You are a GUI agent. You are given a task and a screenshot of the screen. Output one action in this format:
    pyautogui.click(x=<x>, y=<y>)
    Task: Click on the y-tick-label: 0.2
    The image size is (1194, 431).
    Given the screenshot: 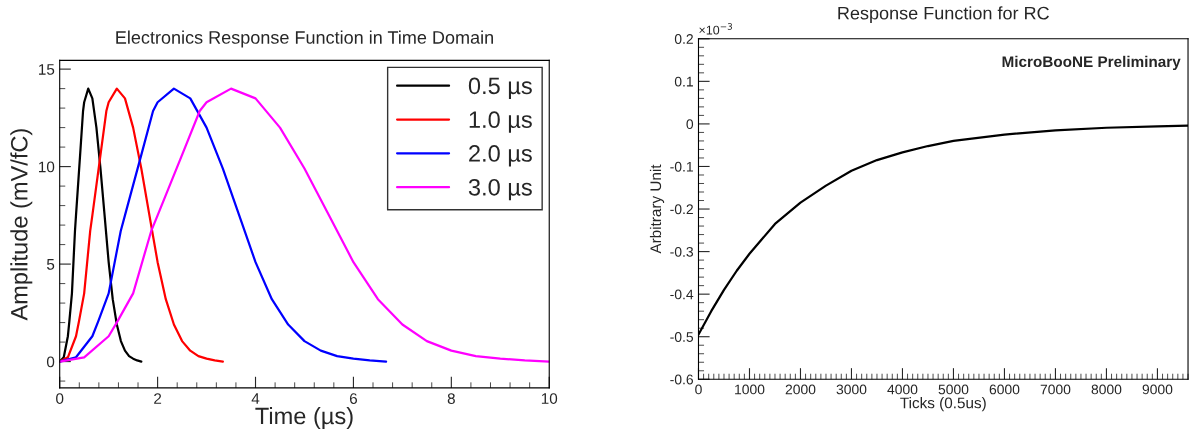 What is the action you would take?
    pyautogui.click(x=683, y=39)
    